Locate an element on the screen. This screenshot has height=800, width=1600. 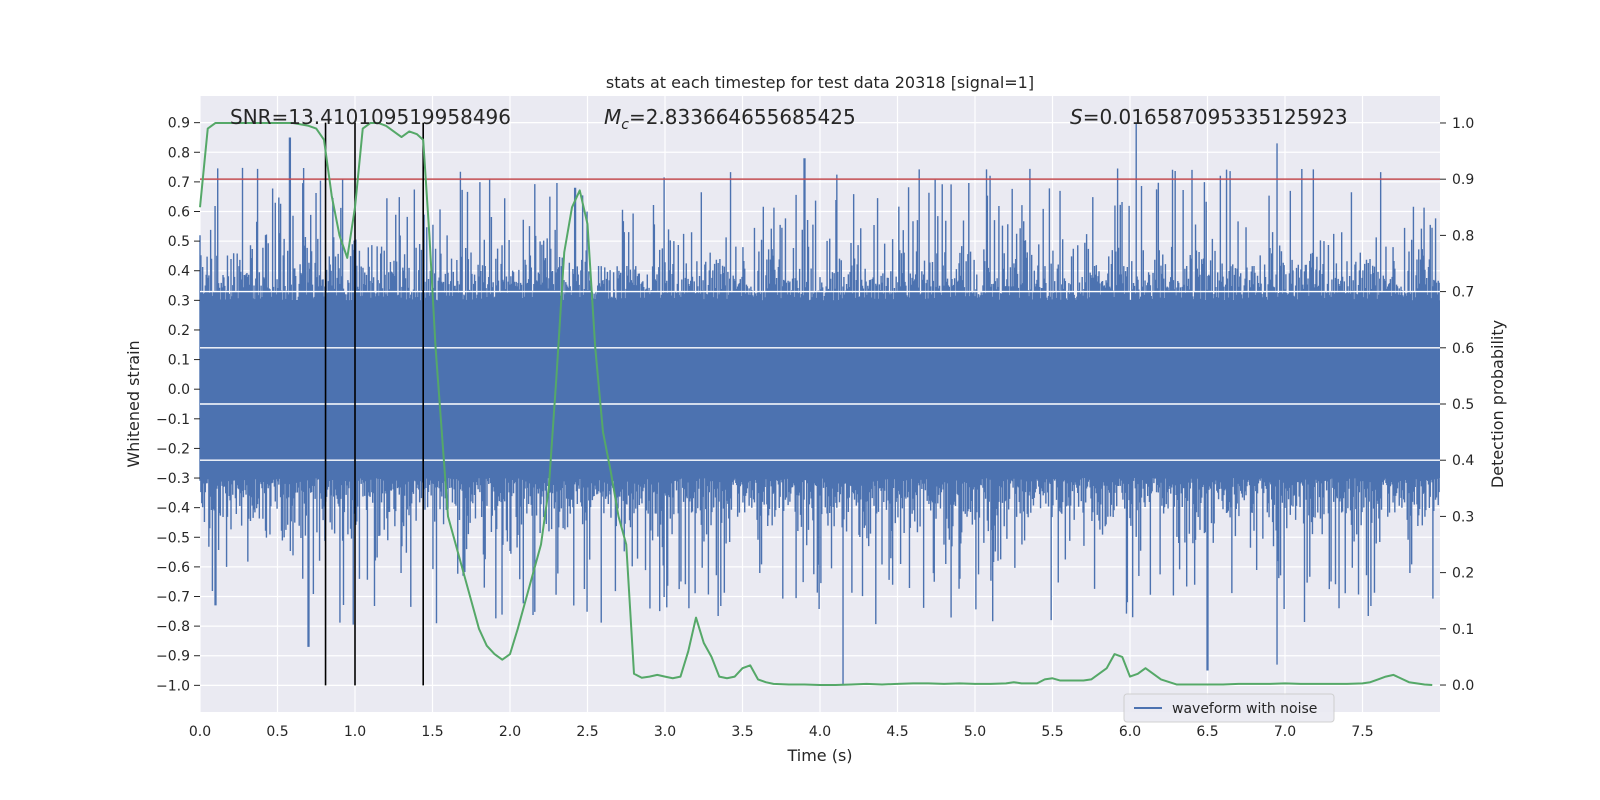
chirp-mass-value: =2.833664655685425 is located at coordinates (742, 117).